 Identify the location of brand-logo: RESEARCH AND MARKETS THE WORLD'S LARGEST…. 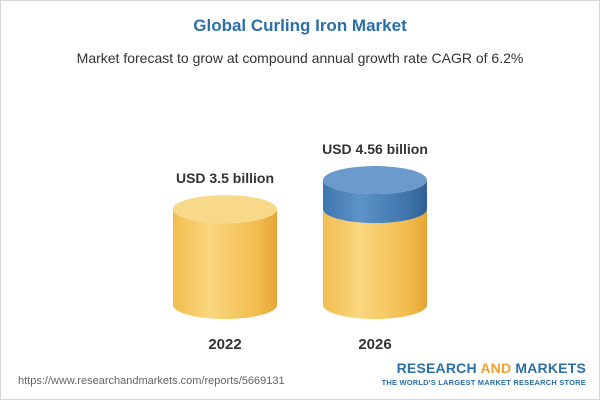
(484, 373).